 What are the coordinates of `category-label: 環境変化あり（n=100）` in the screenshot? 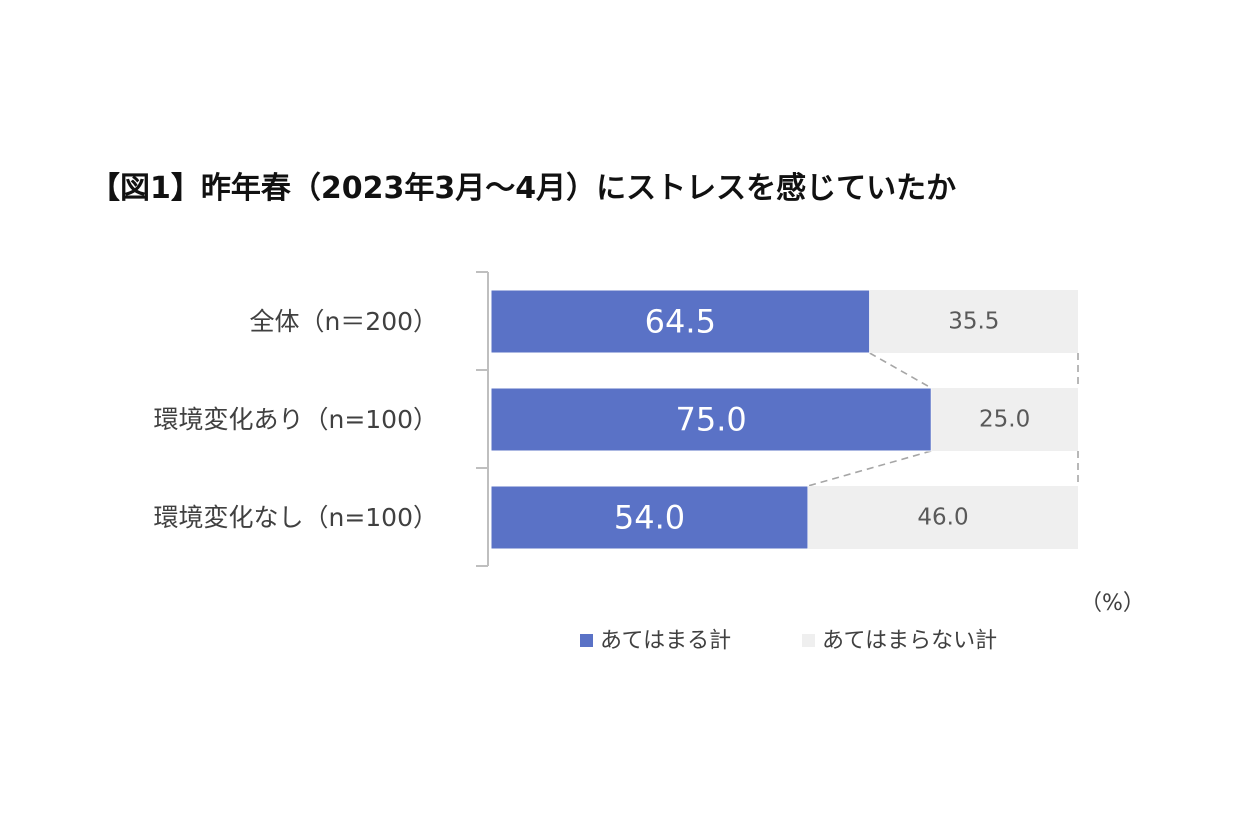 It's located at (295, 419).